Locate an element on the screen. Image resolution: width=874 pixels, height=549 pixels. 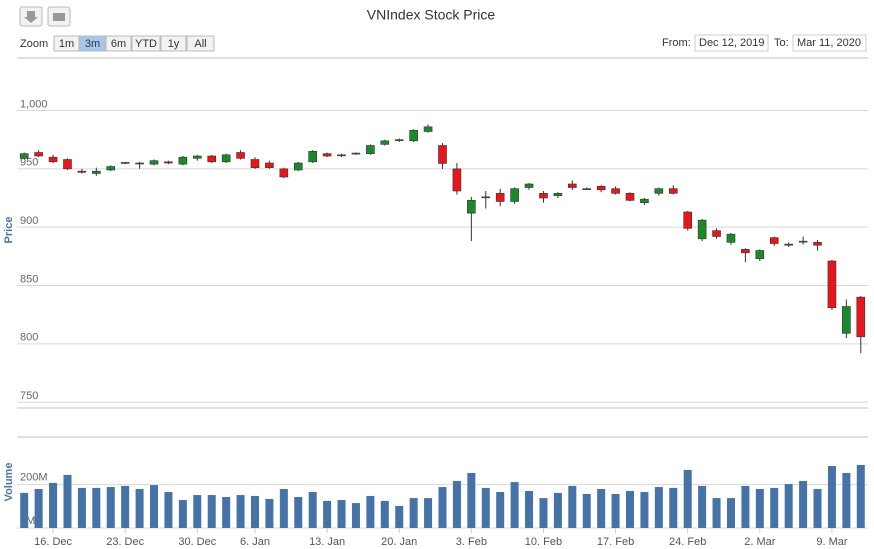
from-label: From: is located at coordinates (676, 43).